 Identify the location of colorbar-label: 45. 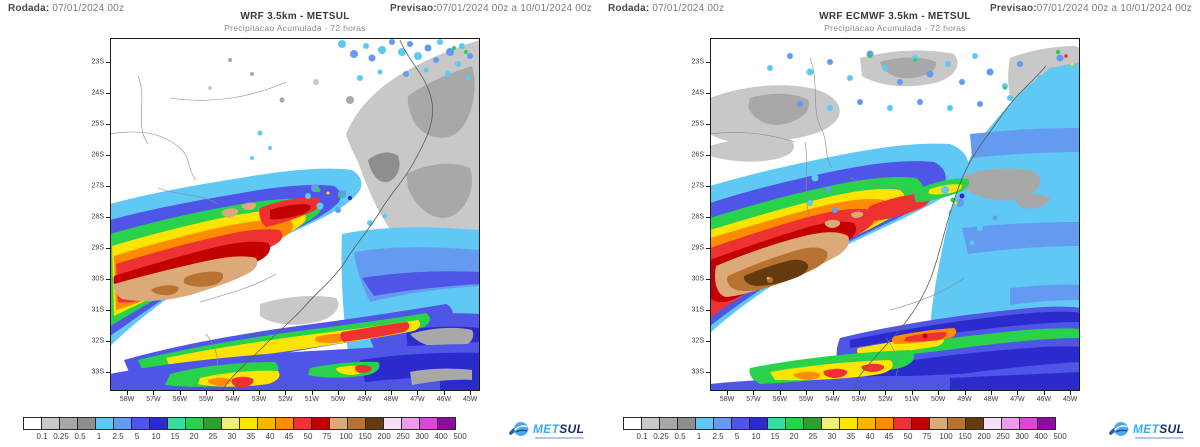
(289, 436).